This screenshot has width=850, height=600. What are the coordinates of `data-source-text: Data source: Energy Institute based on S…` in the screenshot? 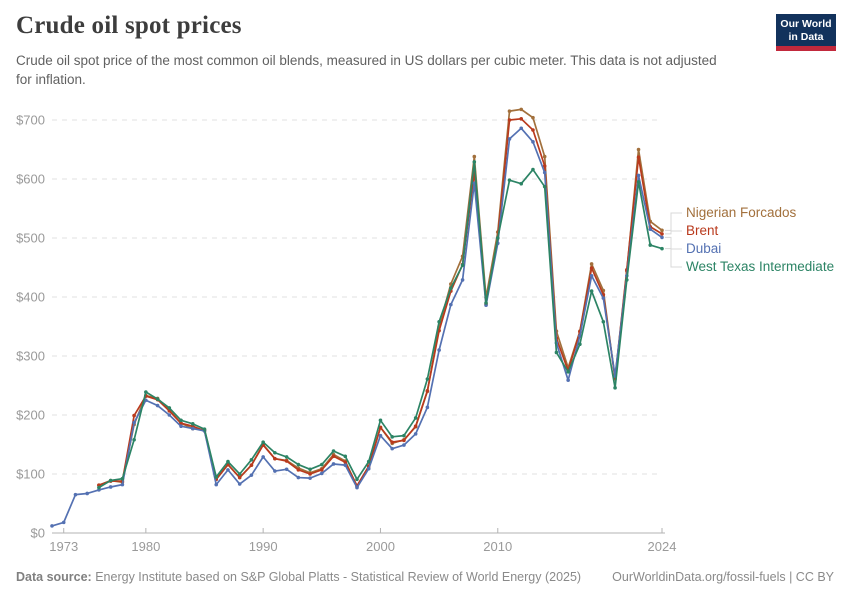 It's located at (298, 577).